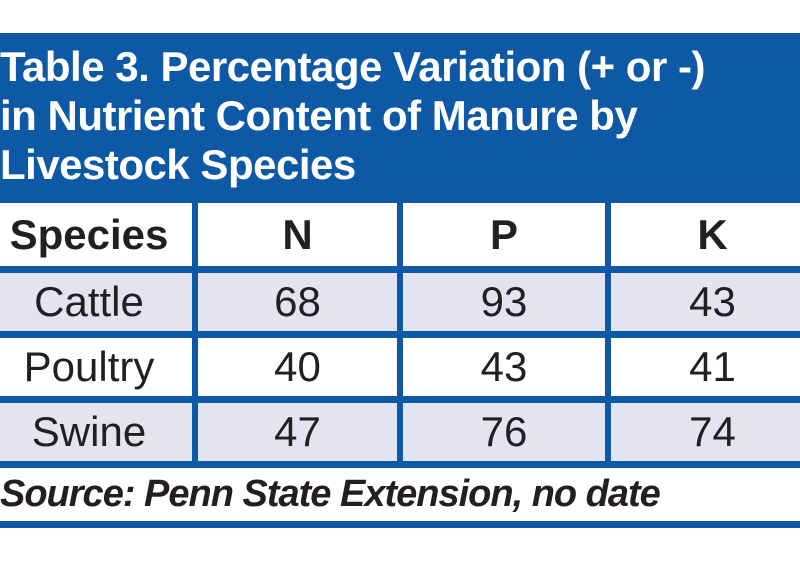  I want to click on table-header-row: Species N P K, so click(400, 238).